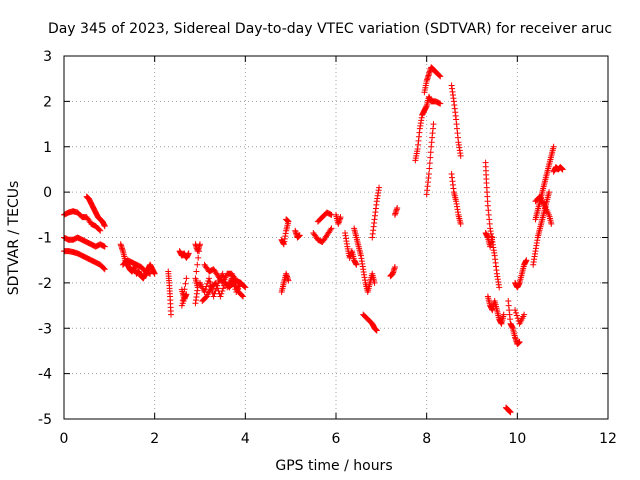 This screenshot has width=640, height=480. What do you see at coordinates (608, 439) in the screenshot?
I see `x-tick-label: 12` at bounding box center [608, 439].